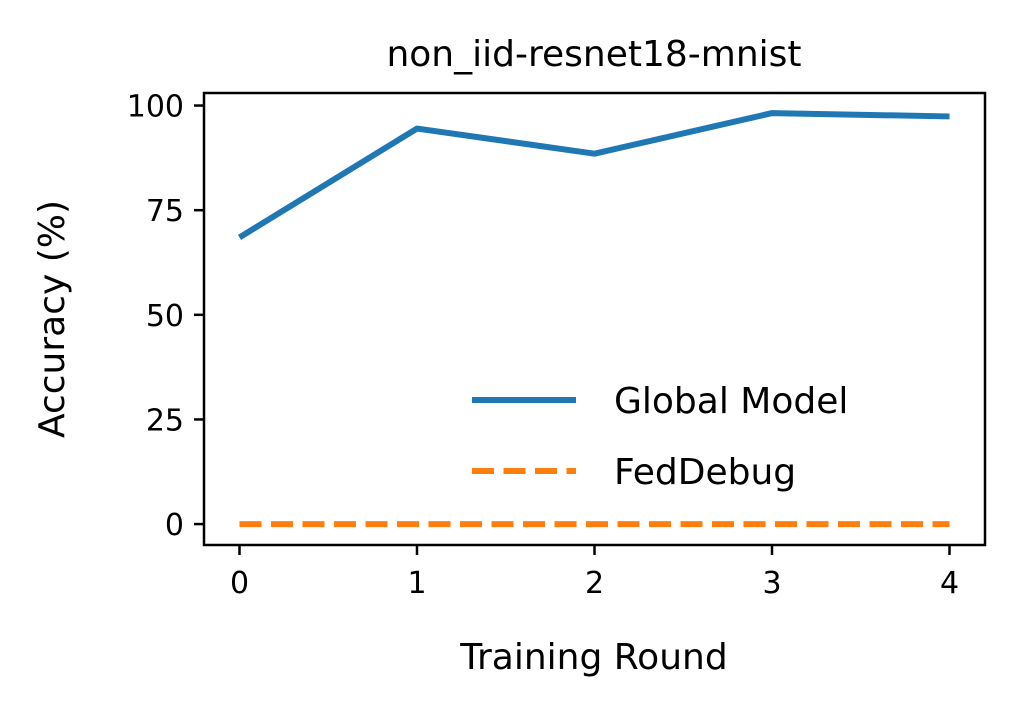 The image size is (1014, 710). What do you see at coordinates (165, 420) in the screenshot?
I see `y-tick-label: 25` at bounding box center [165, 420].